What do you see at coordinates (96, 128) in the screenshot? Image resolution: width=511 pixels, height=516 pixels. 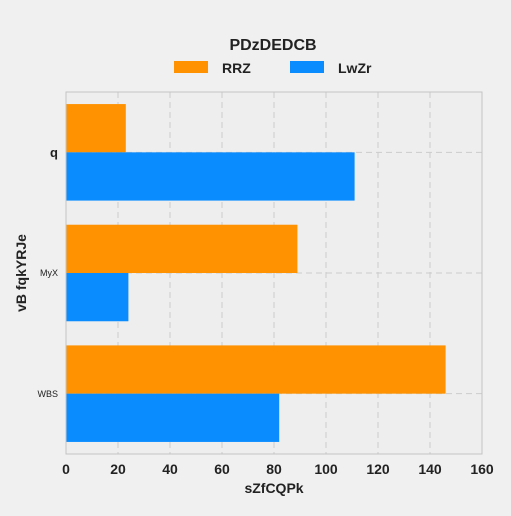 I see `bar-rrz-q` at bounding box center [96, 128].